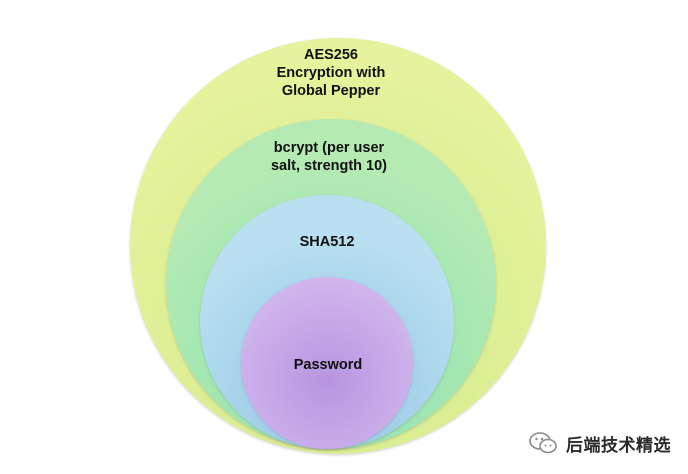  Describe the element at coordinates (329, 148) in the screenshot. I see `bcrypt-label-line-1: bcrypt (per user` at that location.